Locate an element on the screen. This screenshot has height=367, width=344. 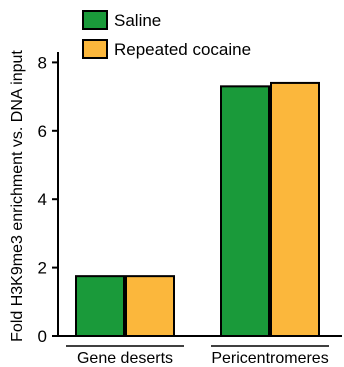
bar-saline-pericentromeres is located at coordinates (245, 211).